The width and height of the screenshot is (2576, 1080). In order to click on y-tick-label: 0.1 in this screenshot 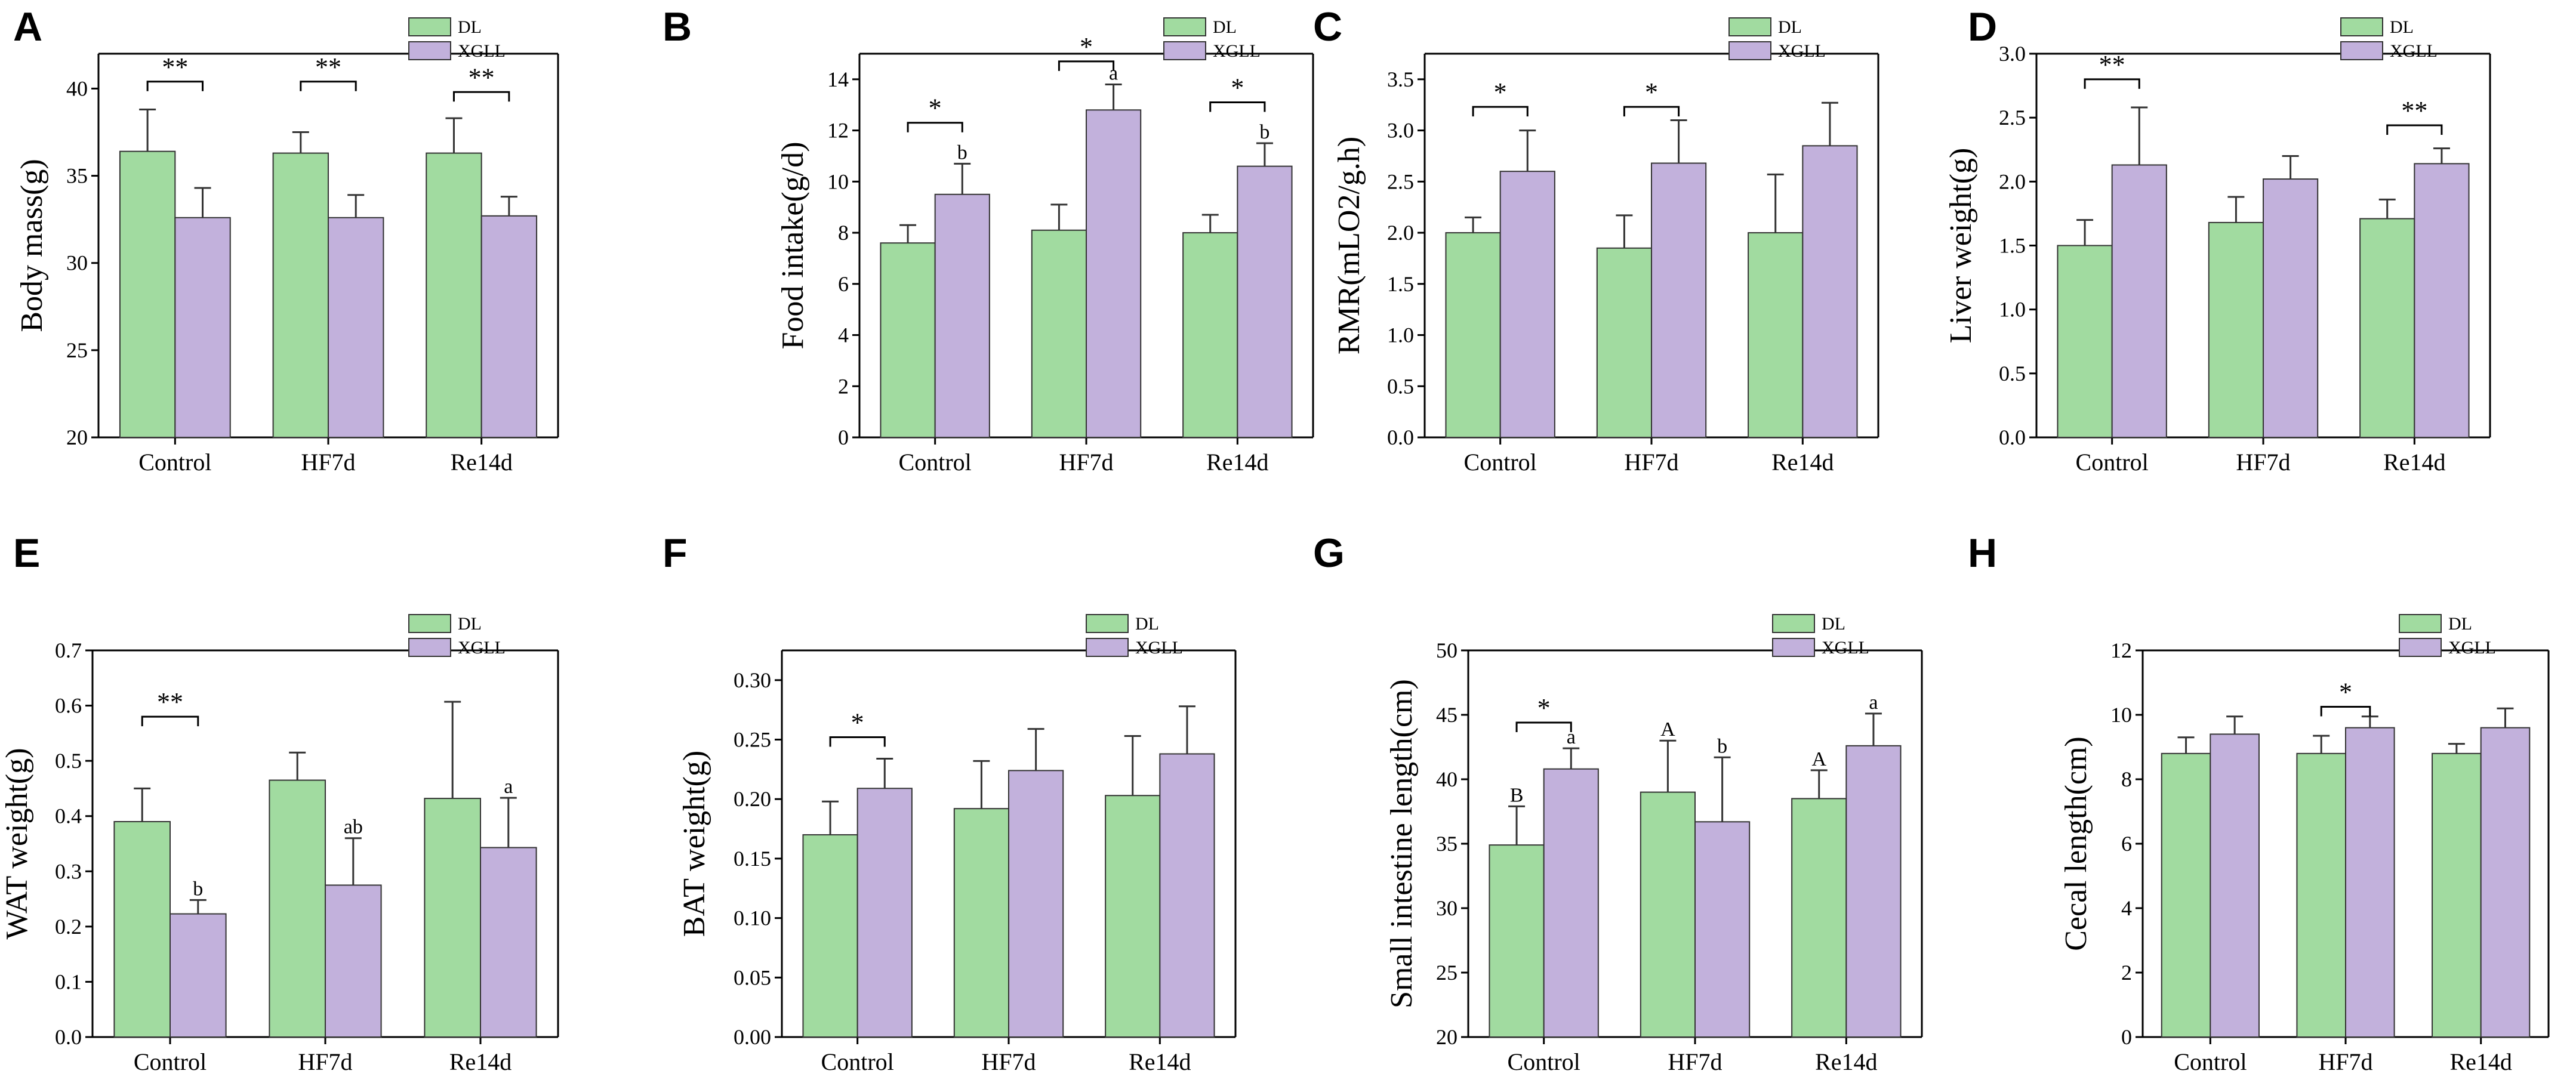, I will do `click(68, 981)`.